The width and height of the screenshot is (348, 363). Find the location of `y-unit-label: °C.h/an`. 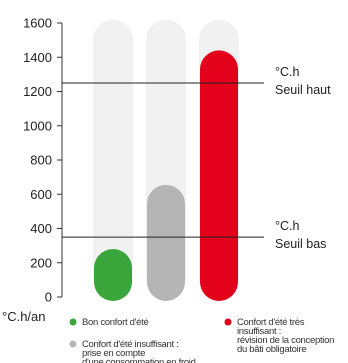

y-unit-label: °C.h/an is located at coordinates (24, 316).